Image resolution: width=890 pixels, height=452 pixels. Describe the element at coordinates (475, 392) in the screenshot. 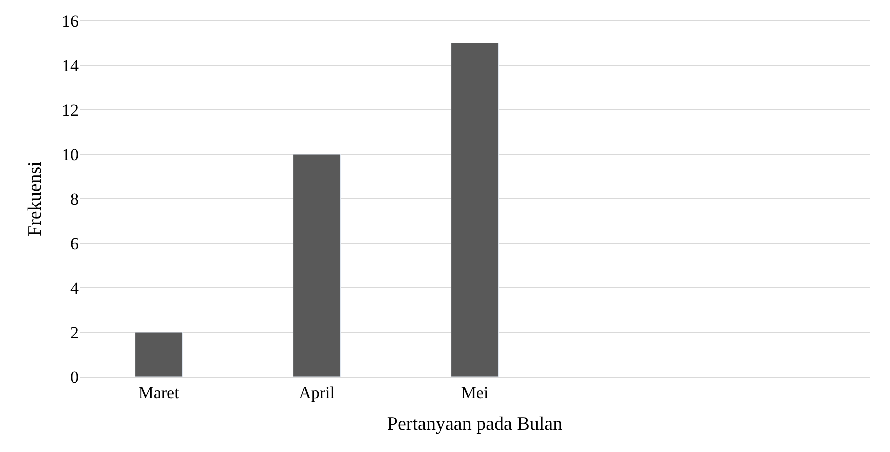

I see `x-tick-label: Mei` at that location.